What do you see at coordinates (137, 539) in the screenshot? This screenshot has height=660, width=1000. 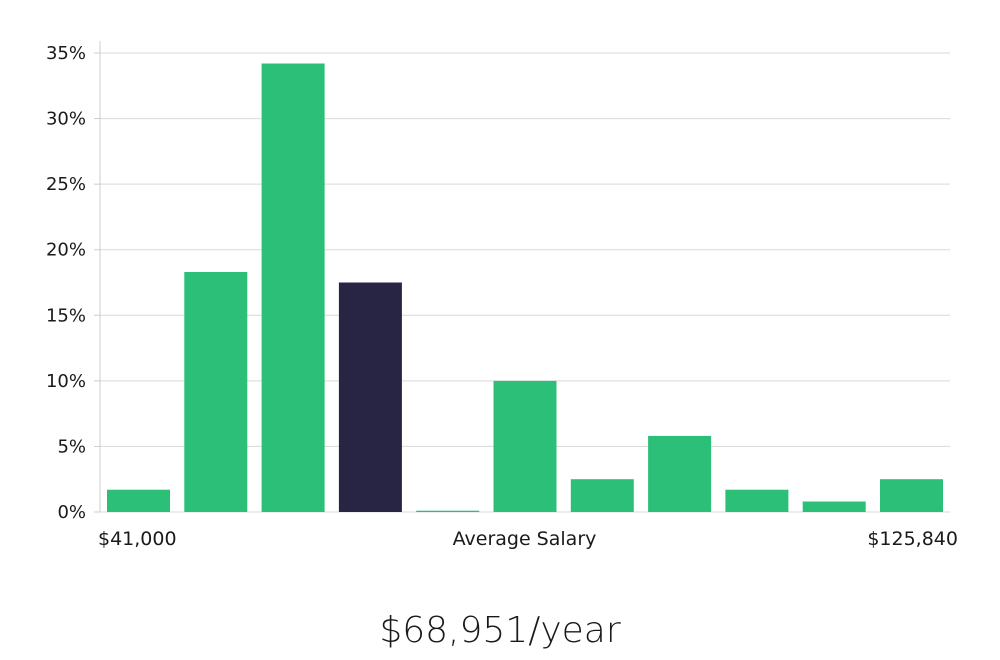 I see `x-min-label: $41,000` at bounding box center [137, 539].